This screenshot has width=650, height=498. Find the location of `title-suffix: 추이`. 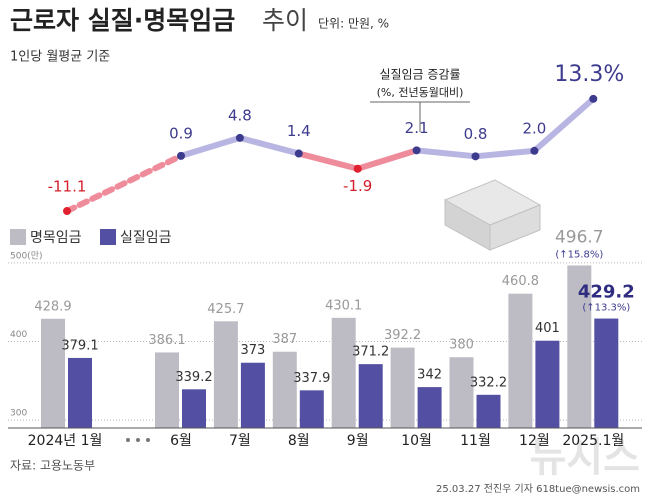

title-suffix: 추이 is located at coordinates (285, 20).